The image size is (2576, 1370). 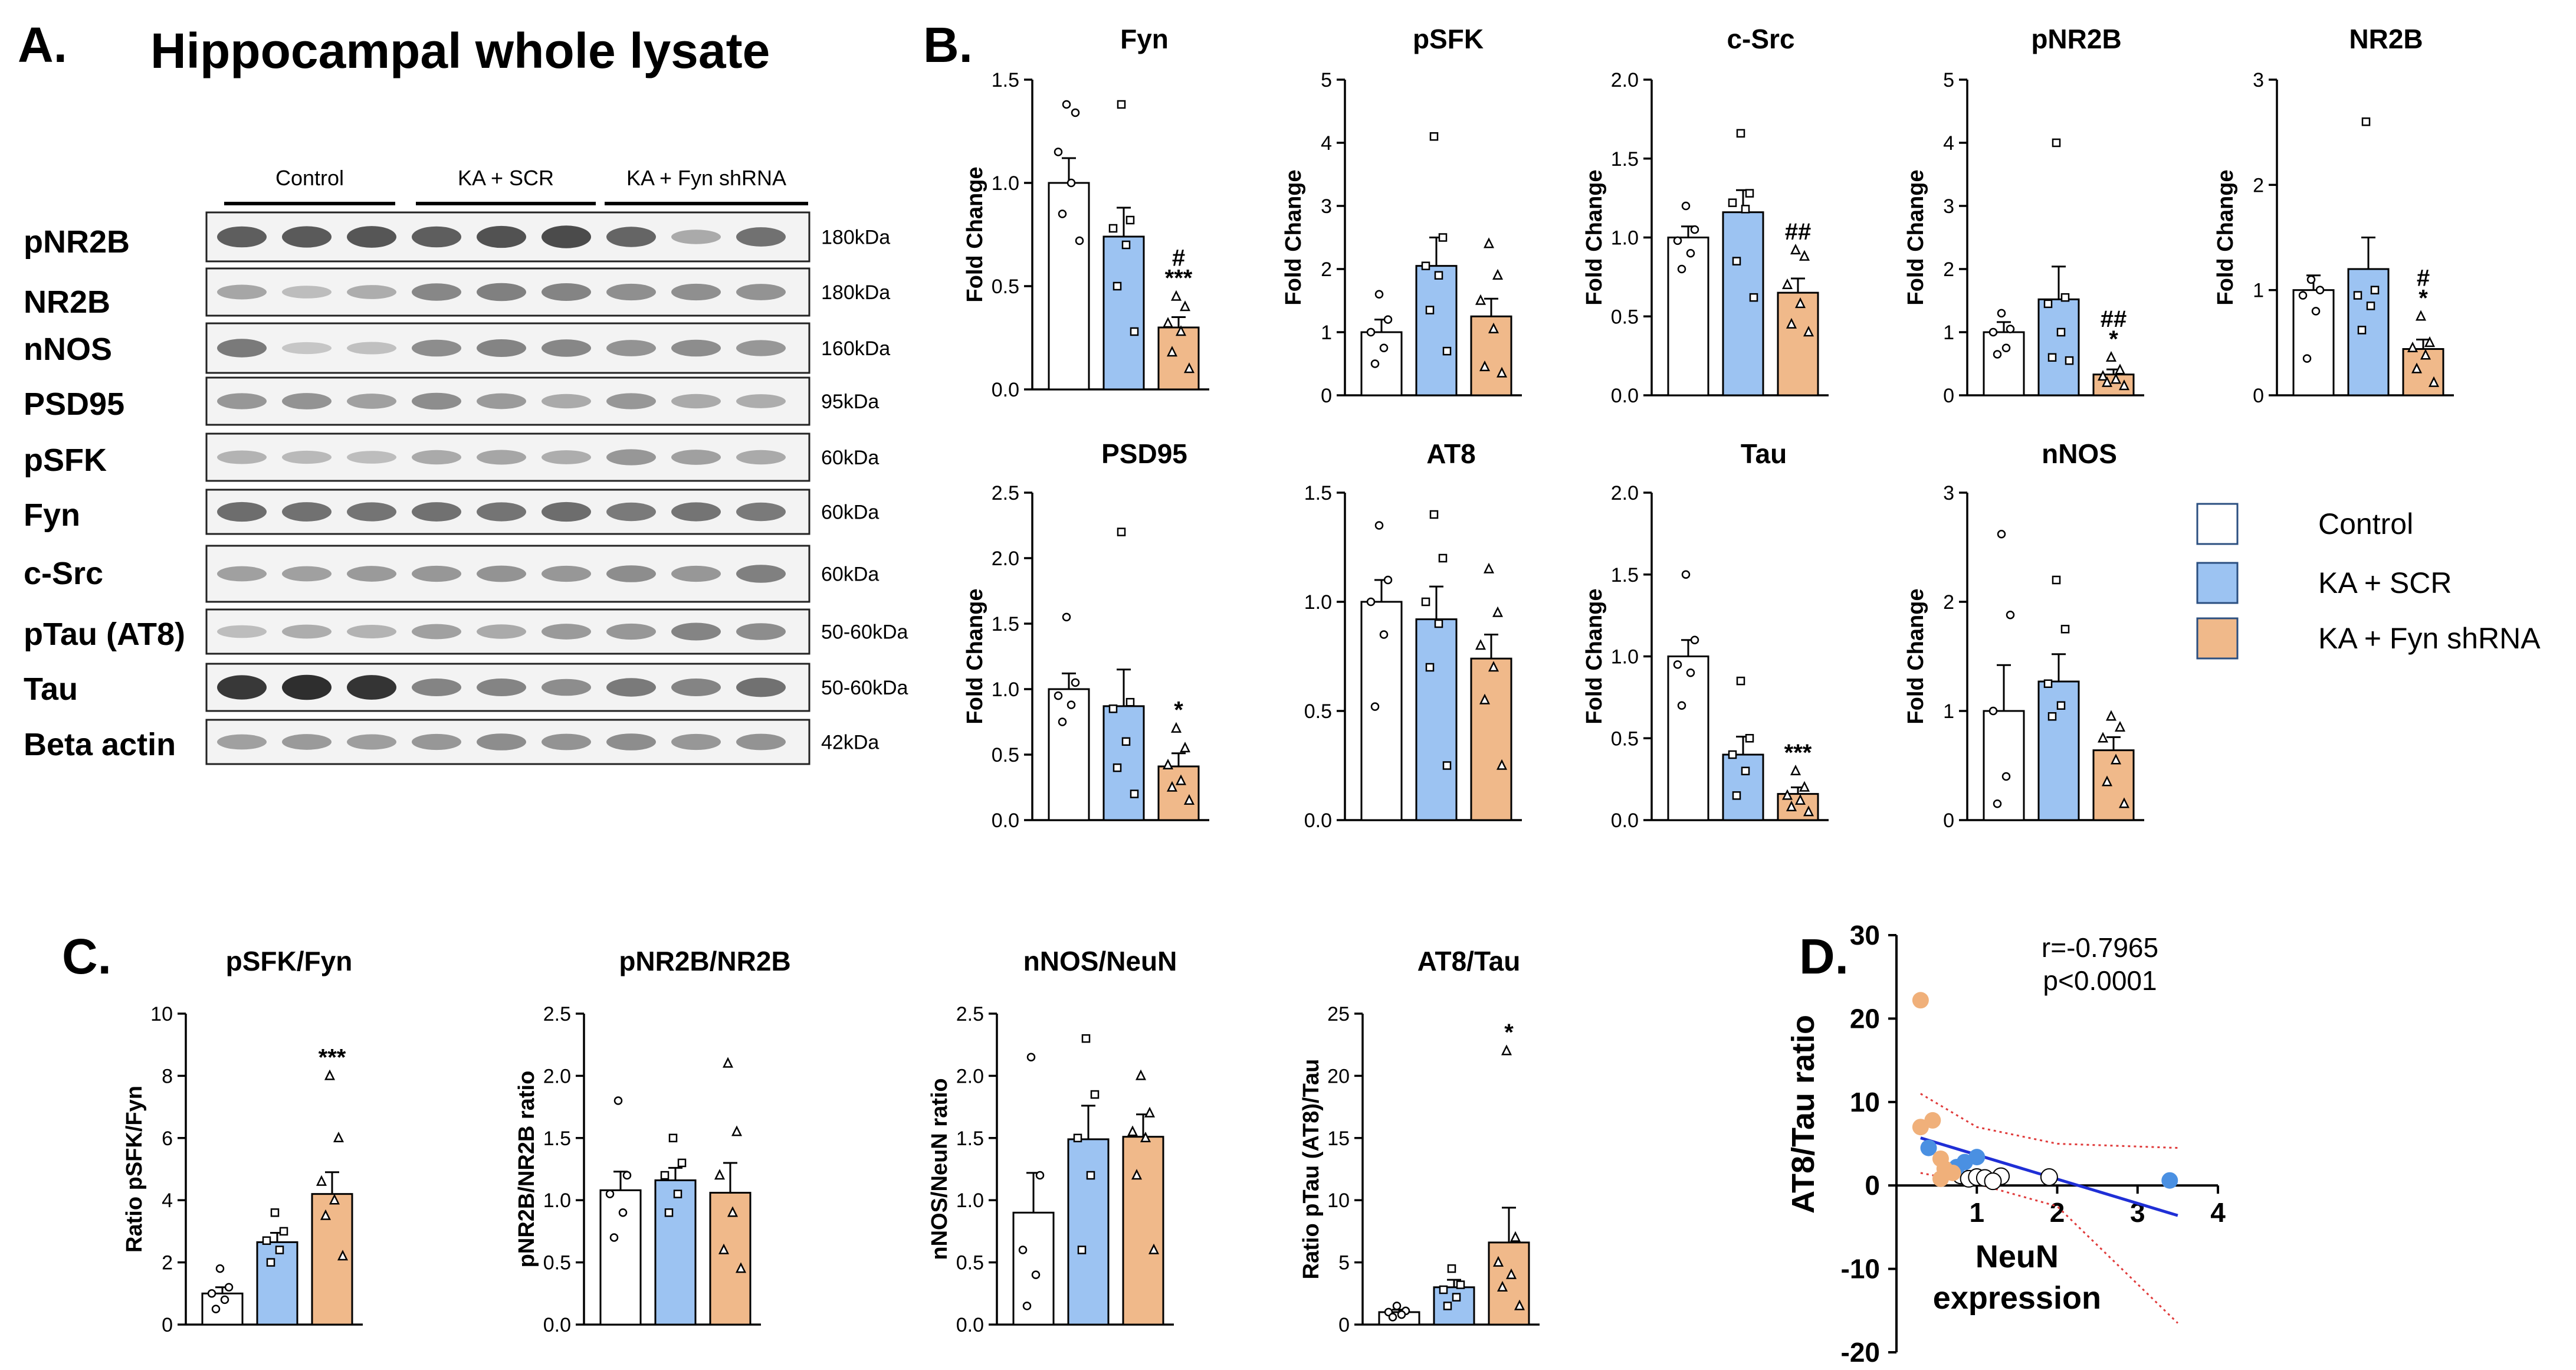 What do you see at coordinates (1824, 957) in the screenshot?
I see `panel-d-letter: D.` at bounding box center [1824, 957].